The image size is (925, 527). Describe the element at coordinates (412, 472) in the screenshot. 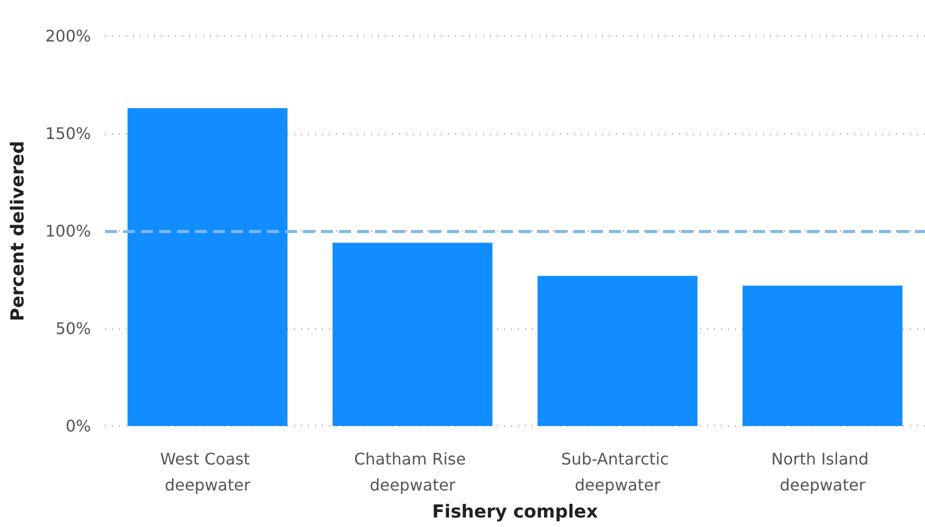

I see `x-tick-label: Chatham Rise deepwater` at that location.